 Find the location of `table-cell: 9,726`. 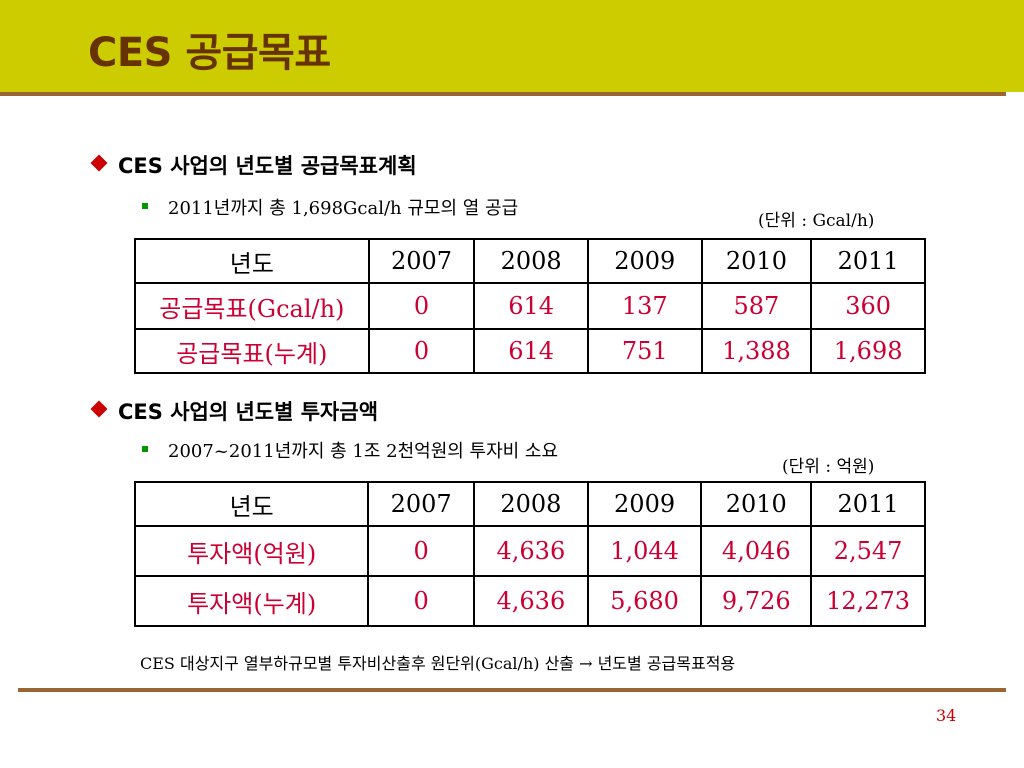

table-cell: 9,726 is located at coordinates (756, 601).